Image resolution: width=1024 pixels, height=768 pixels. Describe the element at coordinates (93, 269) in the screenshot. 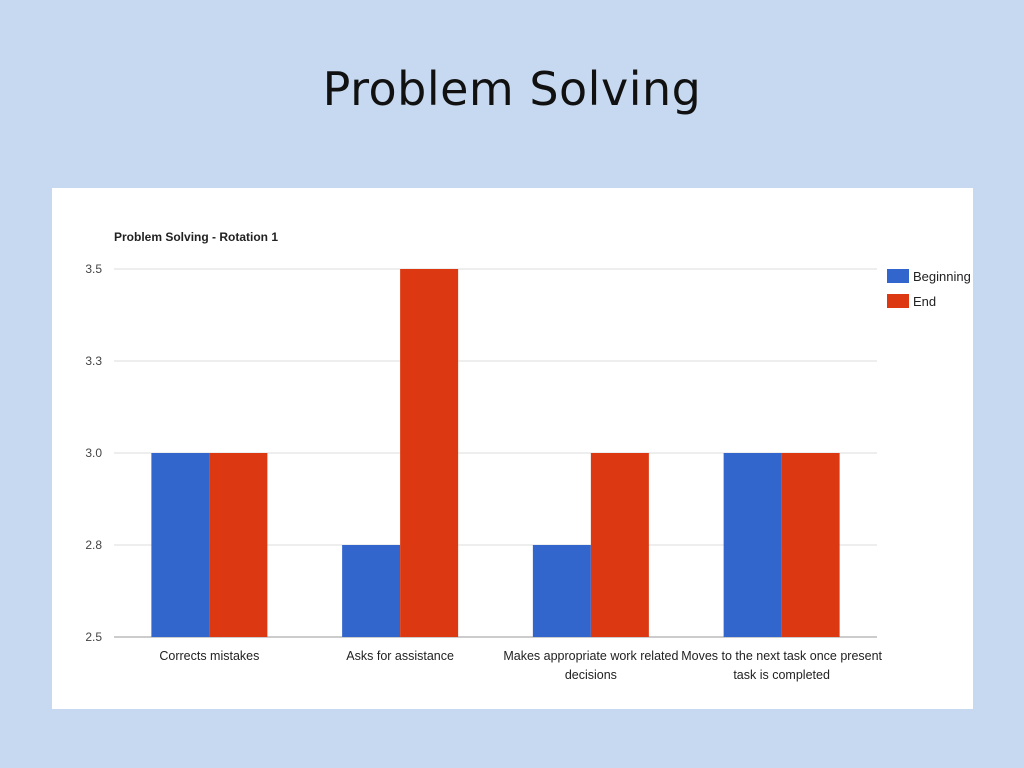

I see `y-tick-label: 3.5` at that location.